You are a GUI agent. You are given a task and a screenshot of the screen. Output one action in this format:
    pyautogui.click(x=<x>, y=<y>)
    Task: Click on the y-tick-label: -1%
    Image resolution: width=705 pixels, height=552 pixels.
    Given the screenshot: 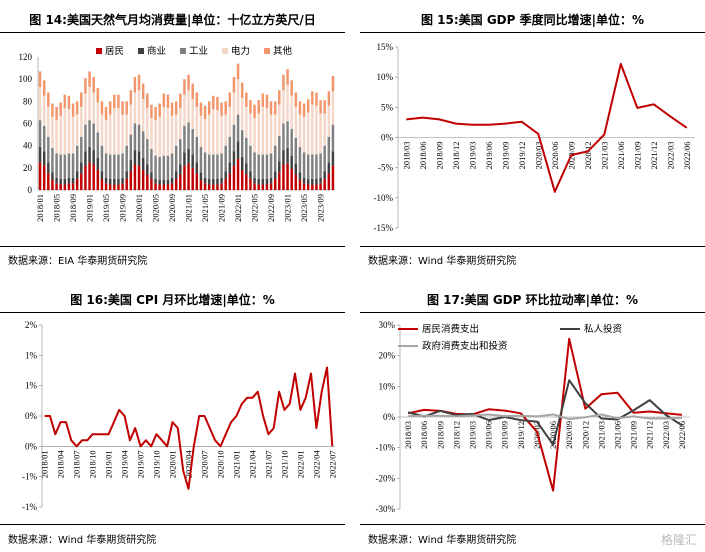 What is the action you would take?
    pyautogui.click(x=29, y=507)
    